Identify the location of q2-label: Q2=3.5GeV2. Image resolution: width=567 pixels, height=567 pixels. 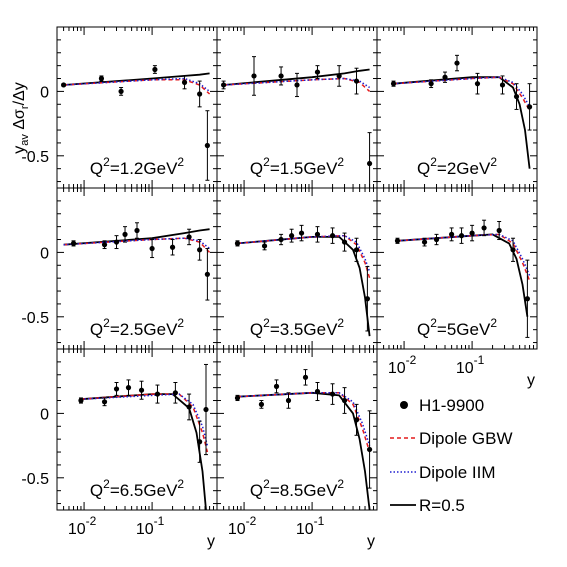
(297, 327).